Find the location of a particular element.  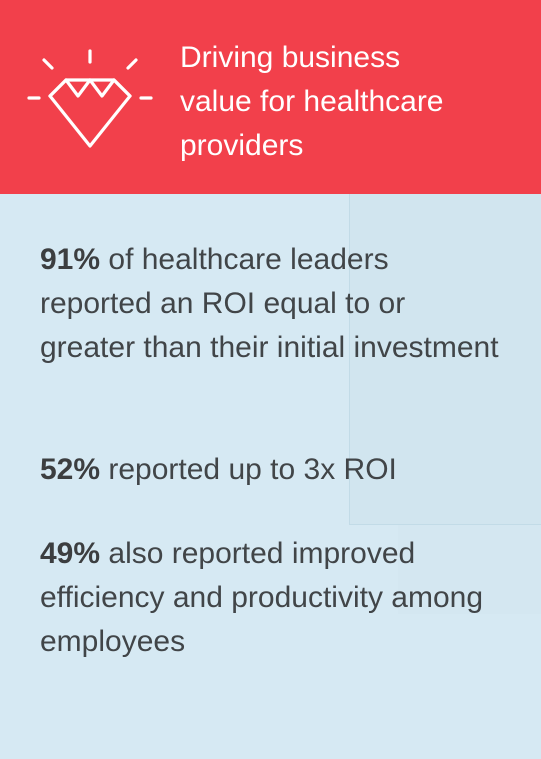

stat-text: reported up to 3x ROI is located at coordinates (248, 469).